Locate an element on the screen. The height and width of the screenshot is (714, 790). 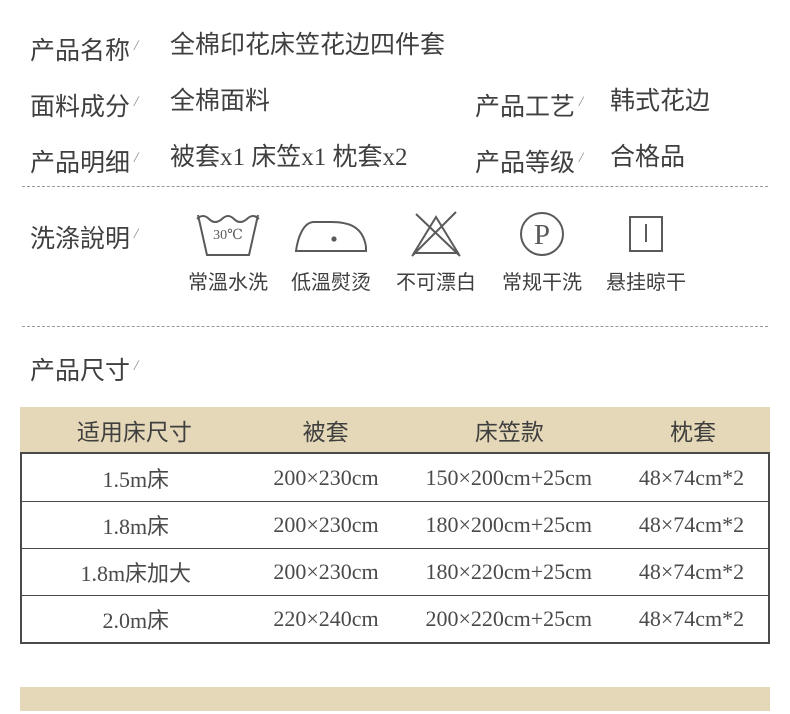
svg-text: 30℃ is located at coordinates (228, 235).